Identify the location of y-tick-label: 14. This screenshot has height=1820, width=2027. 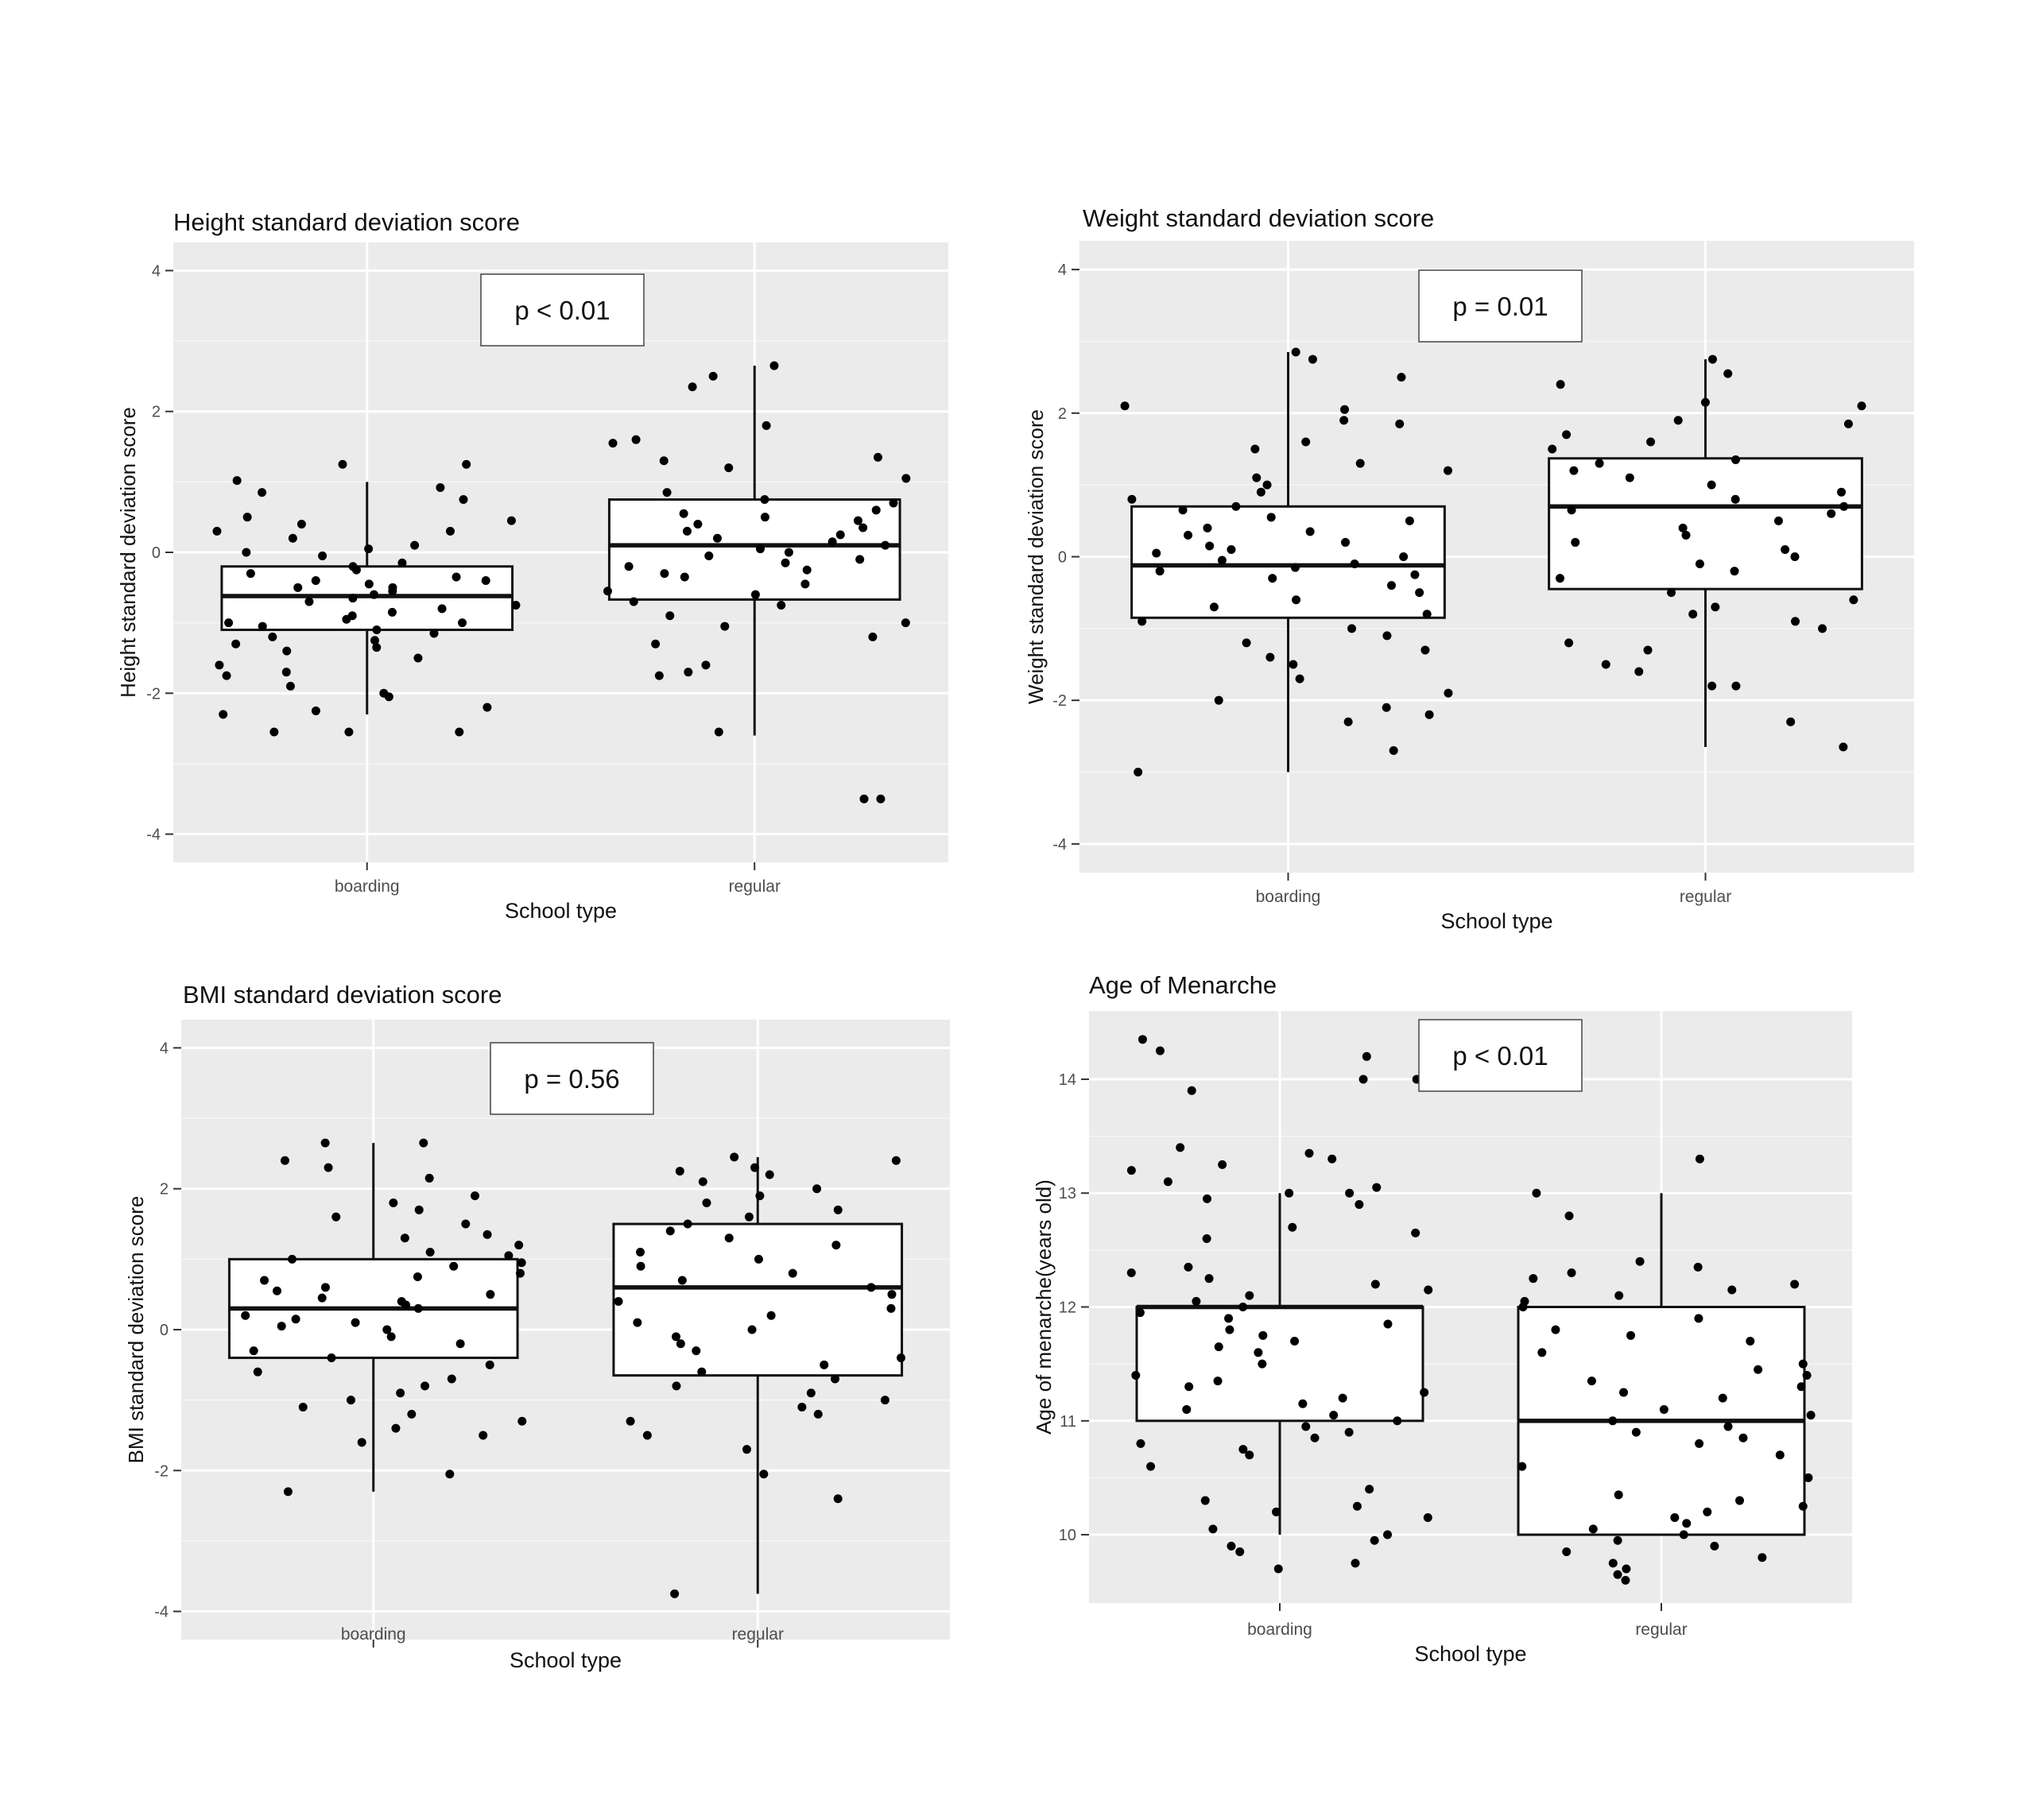
(1067, 1080).